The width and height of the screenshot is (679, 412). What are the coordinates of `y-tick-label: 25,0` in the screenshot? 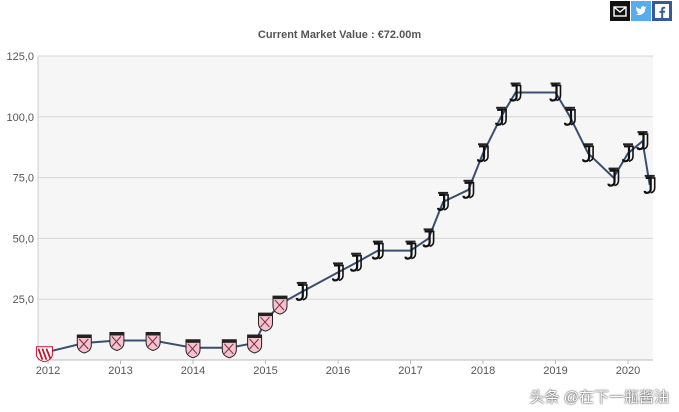 It's located at (23, 300).